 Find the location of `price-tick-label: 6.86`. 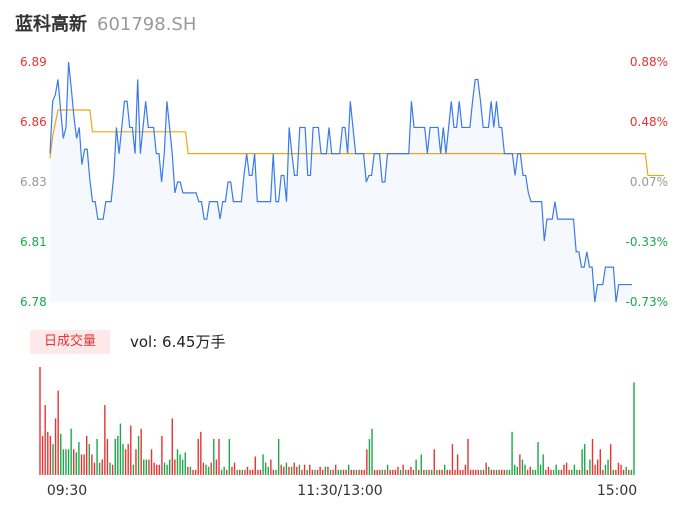

price-tick-label: 6.86 is located at coordinates (33, 122).